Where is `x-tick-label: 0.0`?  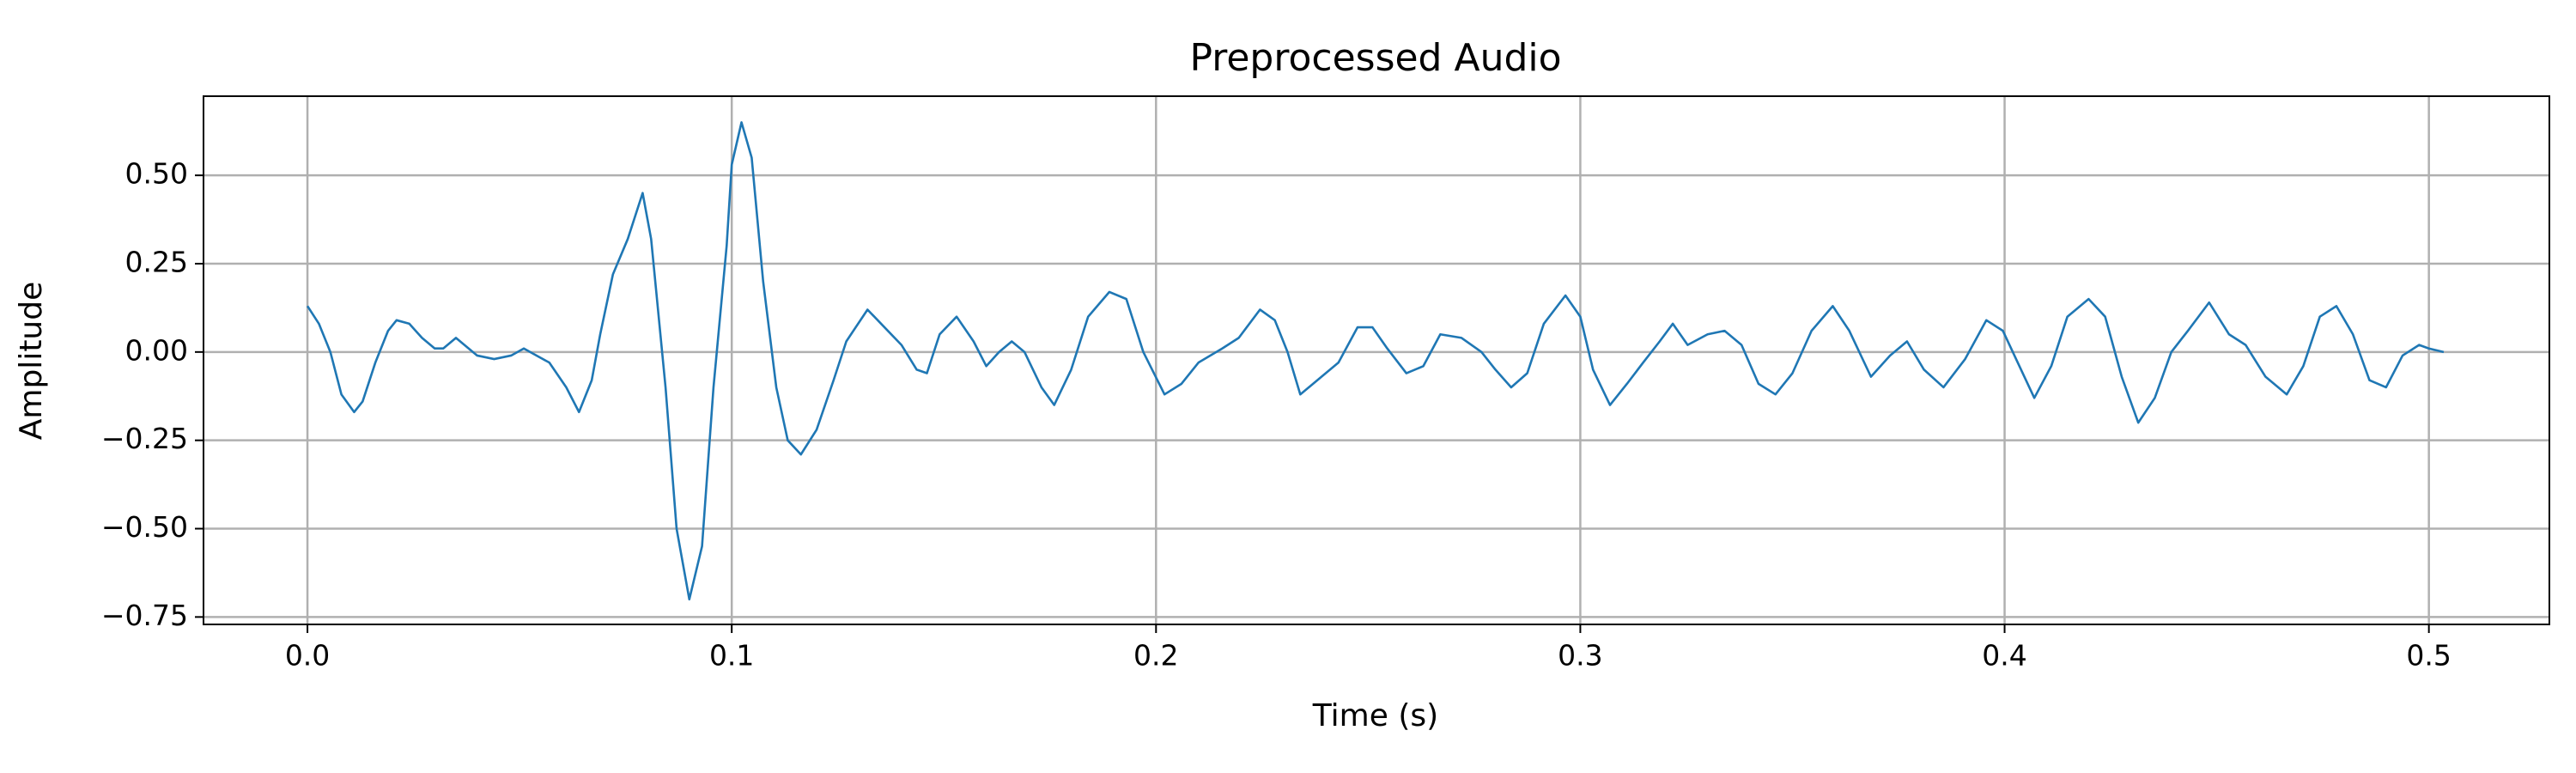
x-tick-label: 0.0 is located at coordinates (307, 656).